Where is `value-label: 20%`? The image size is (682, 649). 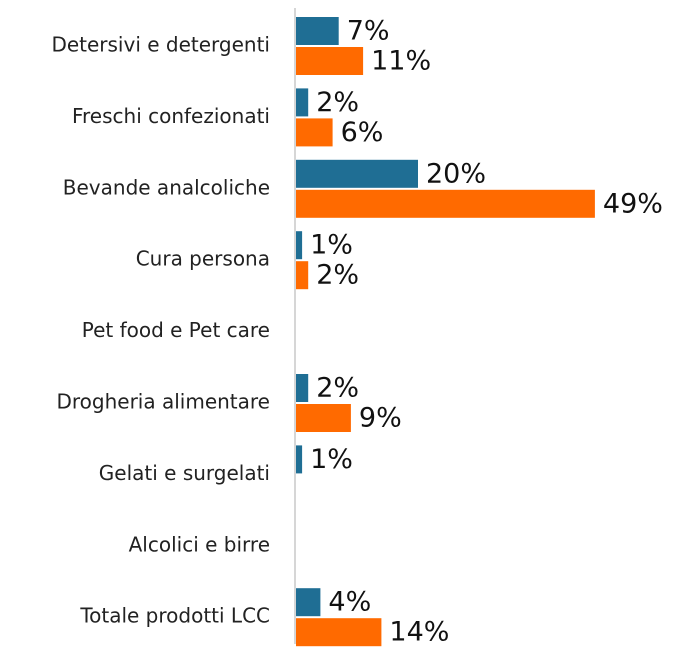
value-label: 20% is located at coordinates (456, 173).